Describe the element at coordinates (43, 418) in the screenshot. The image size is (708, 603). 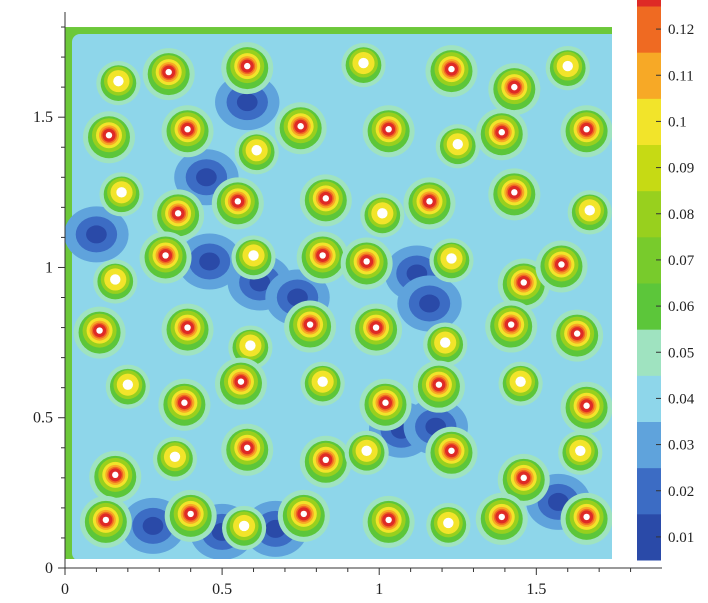
I see `y-tick-label: 0.5` at that location.